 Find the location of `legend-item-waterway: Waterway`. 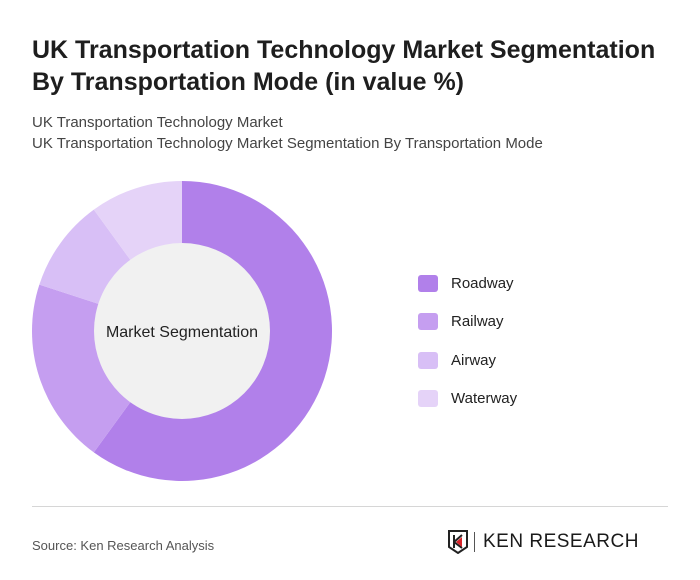

legend-item-waterway: Waterway is located at coordinates (467, 399).